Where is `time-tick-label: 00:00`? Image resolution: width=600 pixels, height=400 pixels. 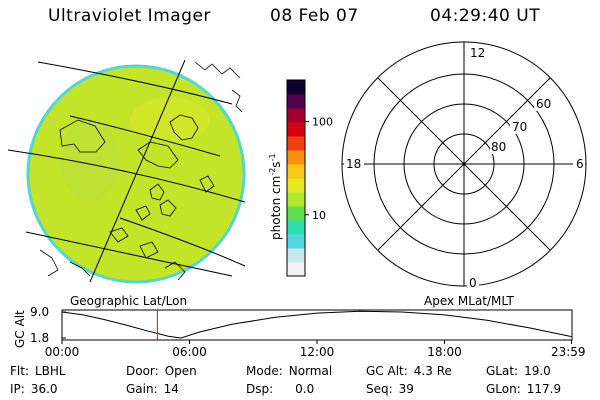
time-tick-label: 00:00 is located at coordinates (62, 352).